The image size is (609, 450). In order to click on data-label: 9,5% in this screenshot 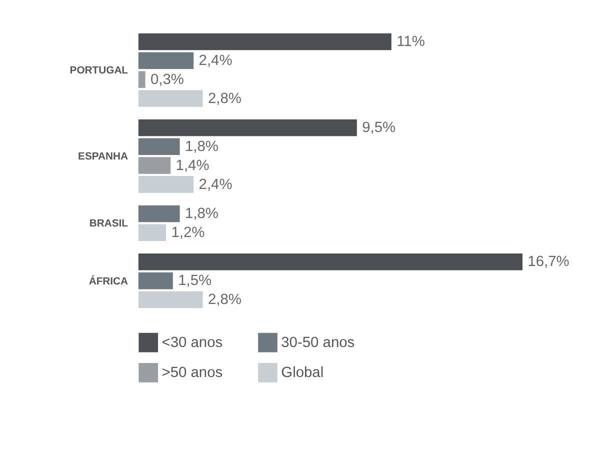, I will do `click(379, 128)`.